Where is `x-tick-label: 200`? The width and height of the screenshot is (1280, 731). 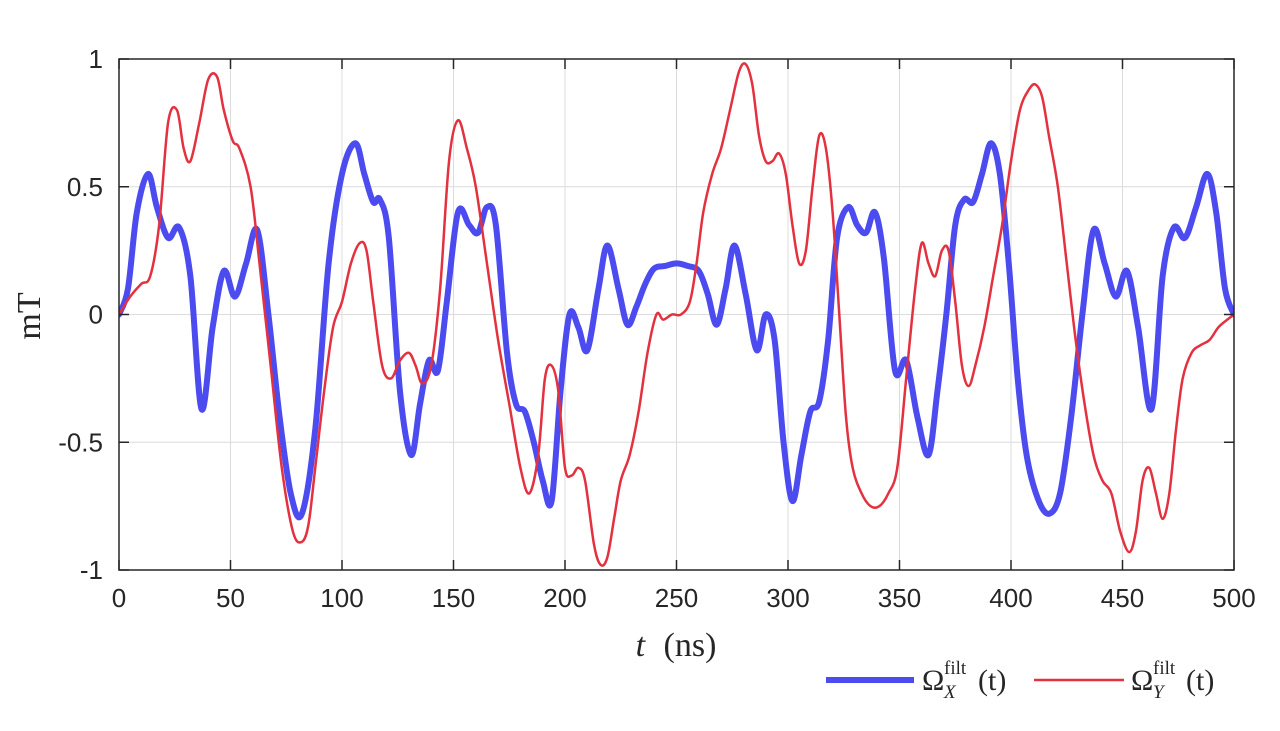
x-tick-label: 200 is located at coordinates (564, 598).